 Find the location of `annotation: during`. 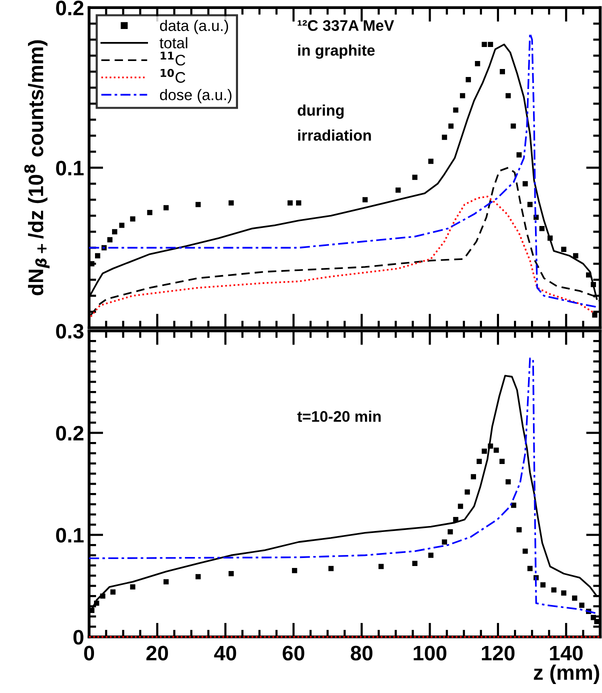

annotation: during is located at coordinates (321, 111).